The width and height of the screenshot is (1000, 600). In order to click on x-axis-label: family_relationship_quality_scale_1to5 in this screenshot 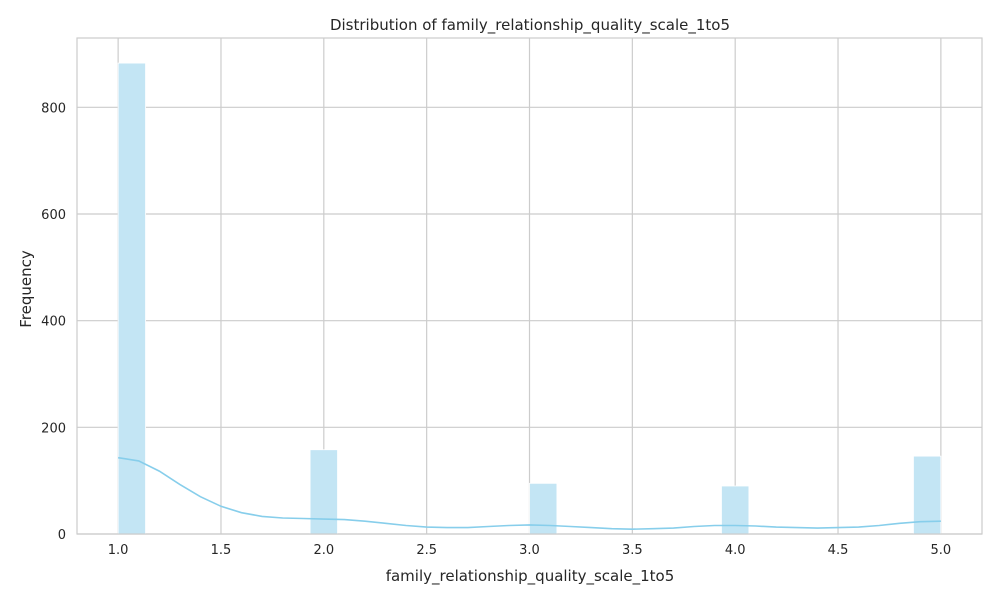, I will do `click(530, 576)`.